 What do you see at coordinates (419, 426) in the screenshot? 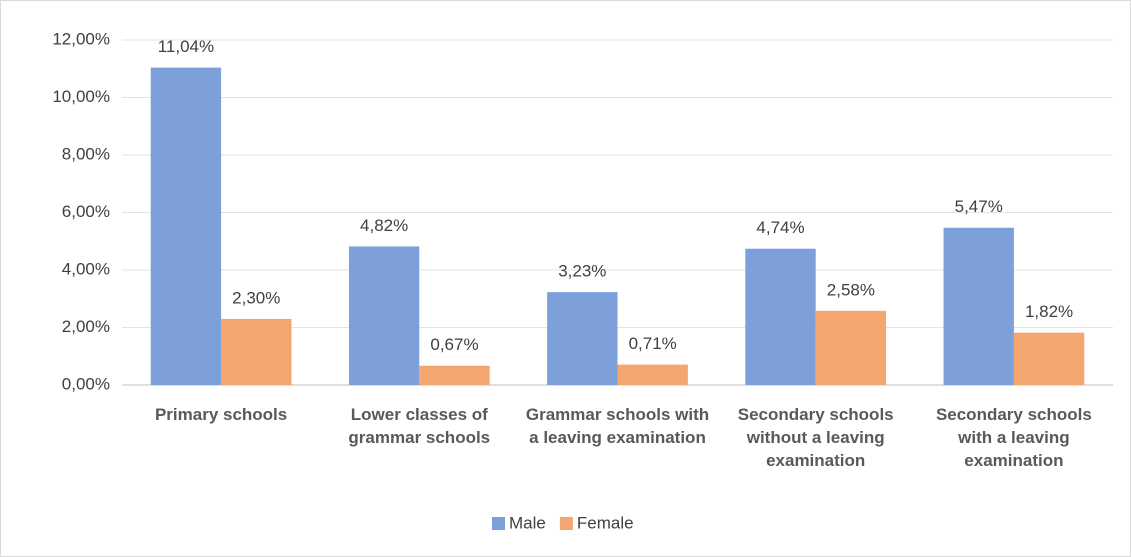
I see `x-tick-label: Lower classes of grammar schools` at bounding box center [419, 426].